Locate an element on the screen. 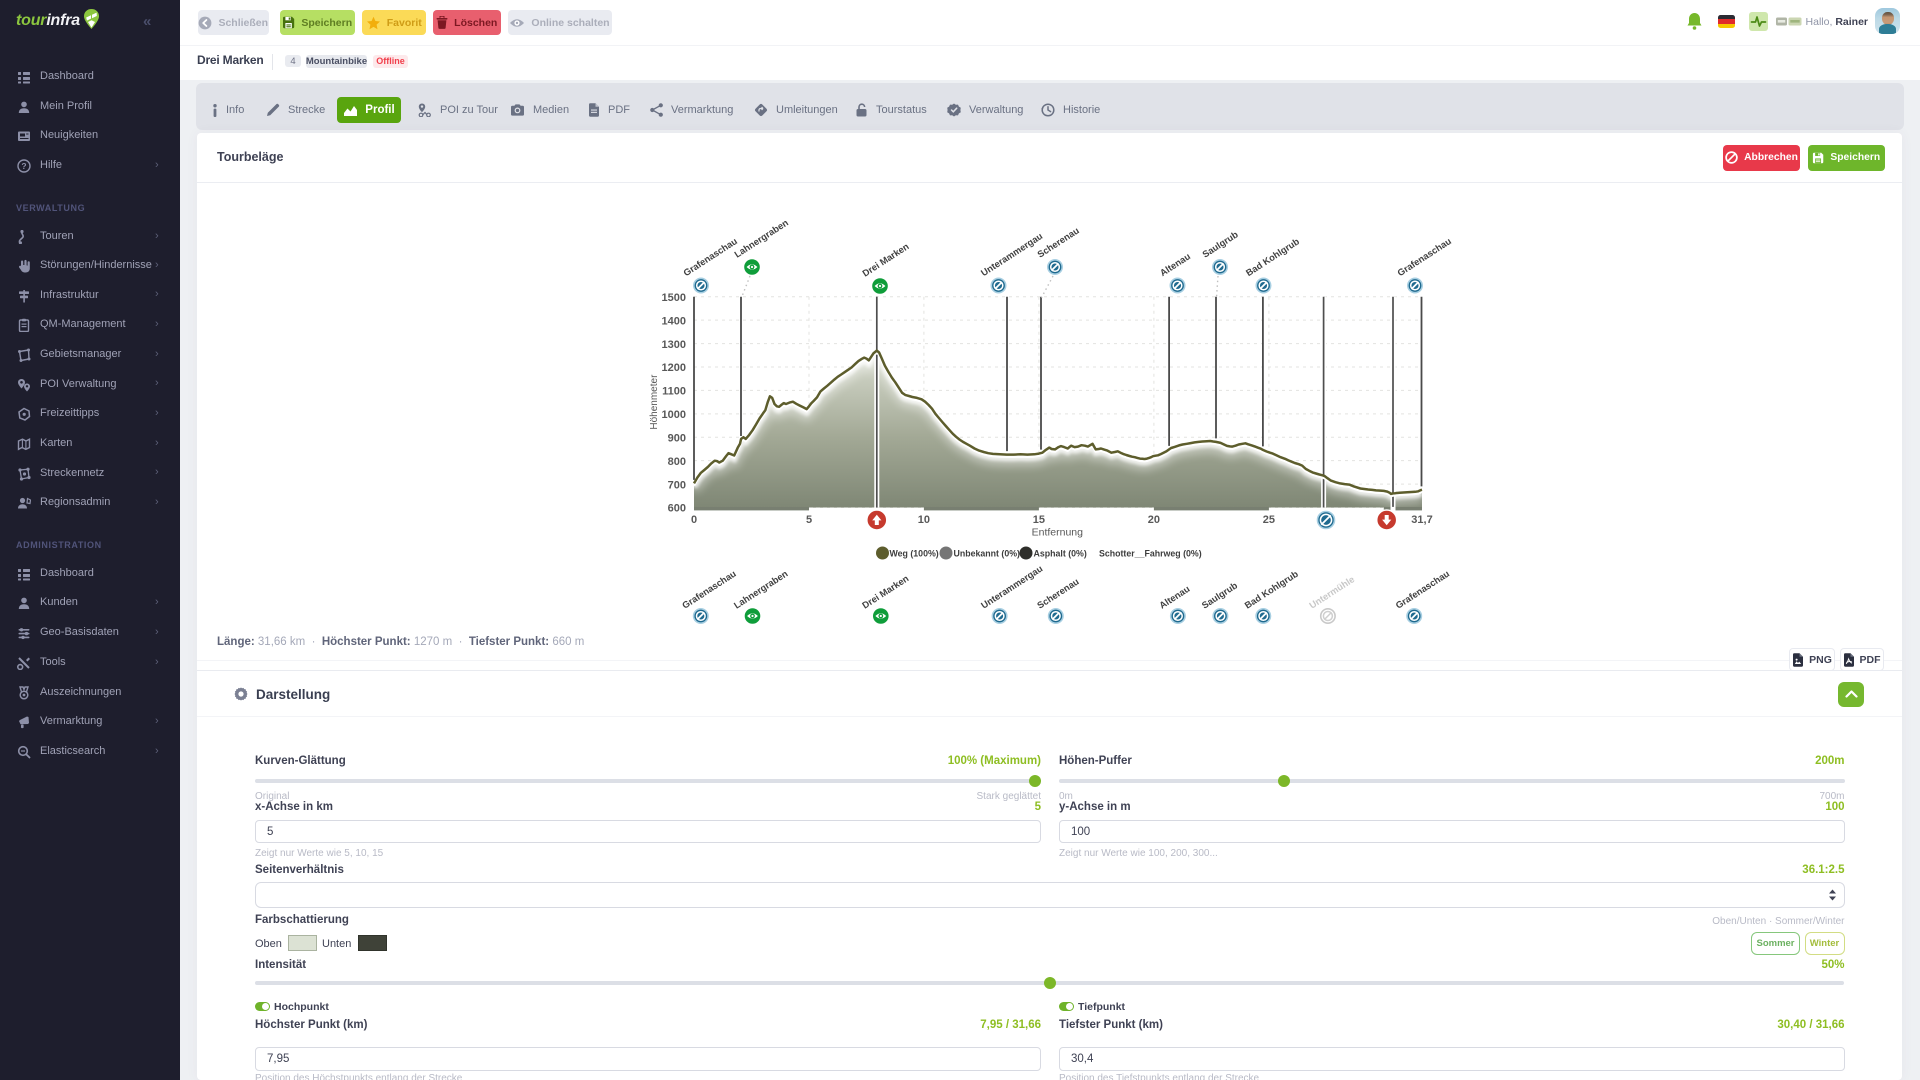 The image size is (1920, 1080). svg-text: Asphalt (0%) is located at coordinates (1060, 554).